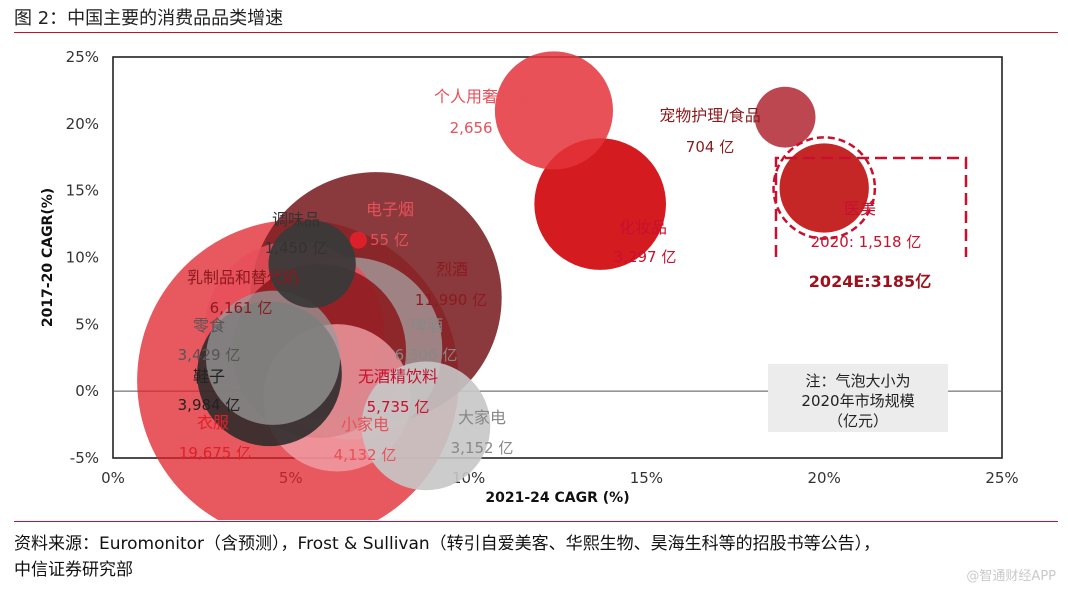 This screenshot has width=1068, height=592. I want to click on y-axis-title: 2017-20 CAGR(%), so click(48, 257).